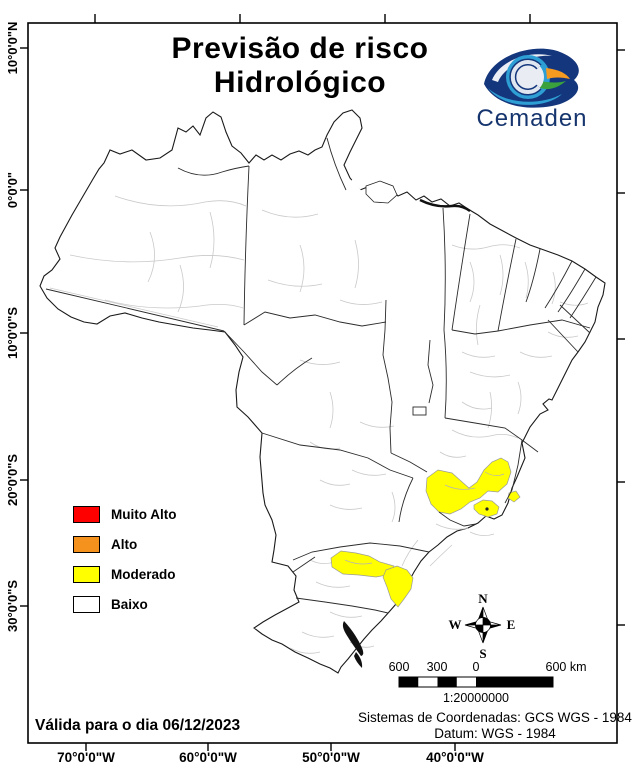 The image size is (642, 768). I want to click on axis-label: 30°0'0"S, so click(12, 606).